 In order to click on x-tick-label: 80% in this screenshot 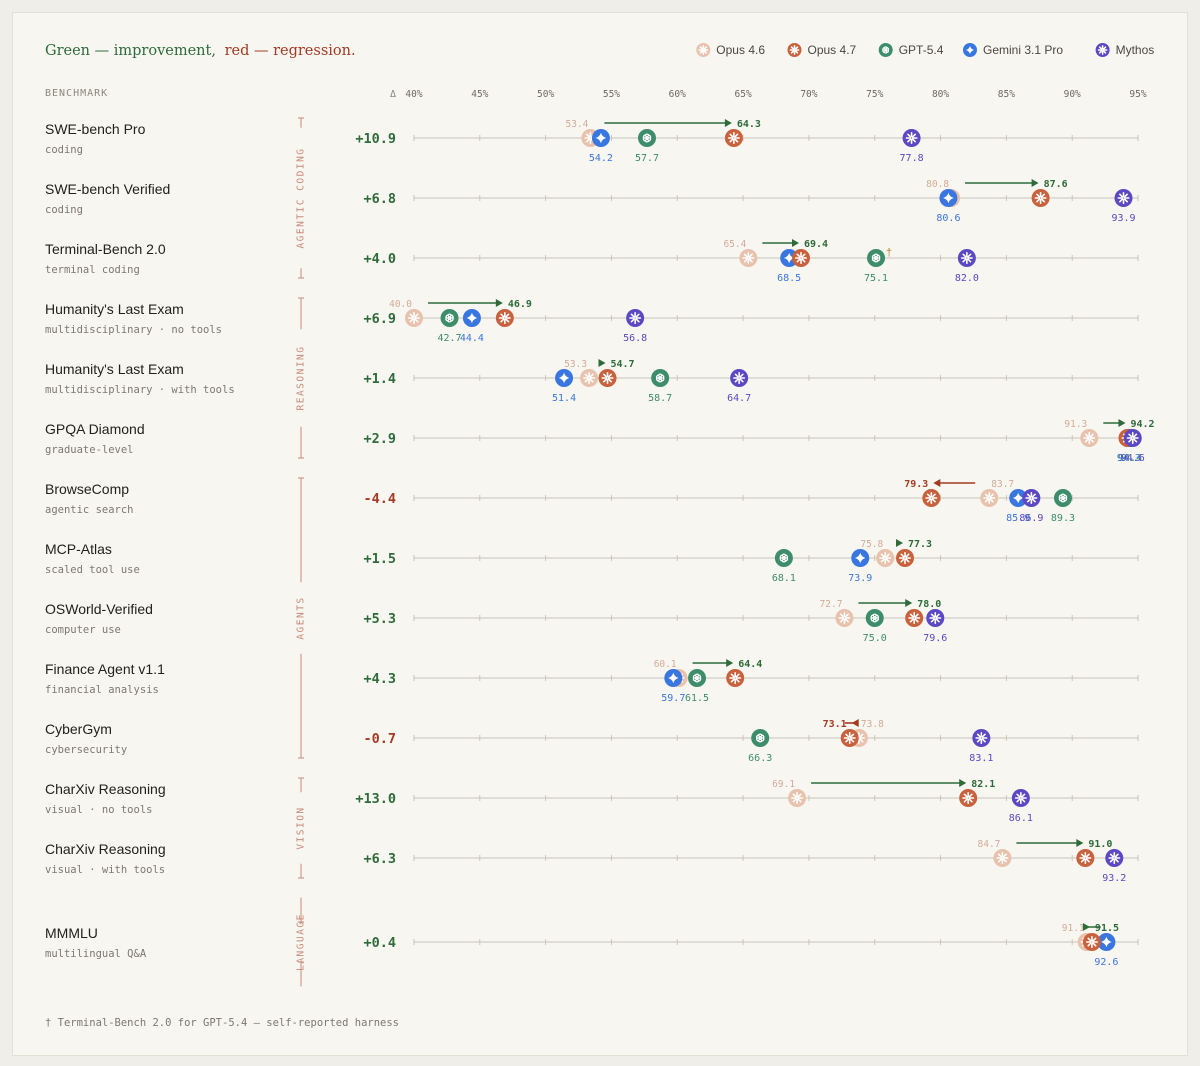, I will do `click(940, 94)`.